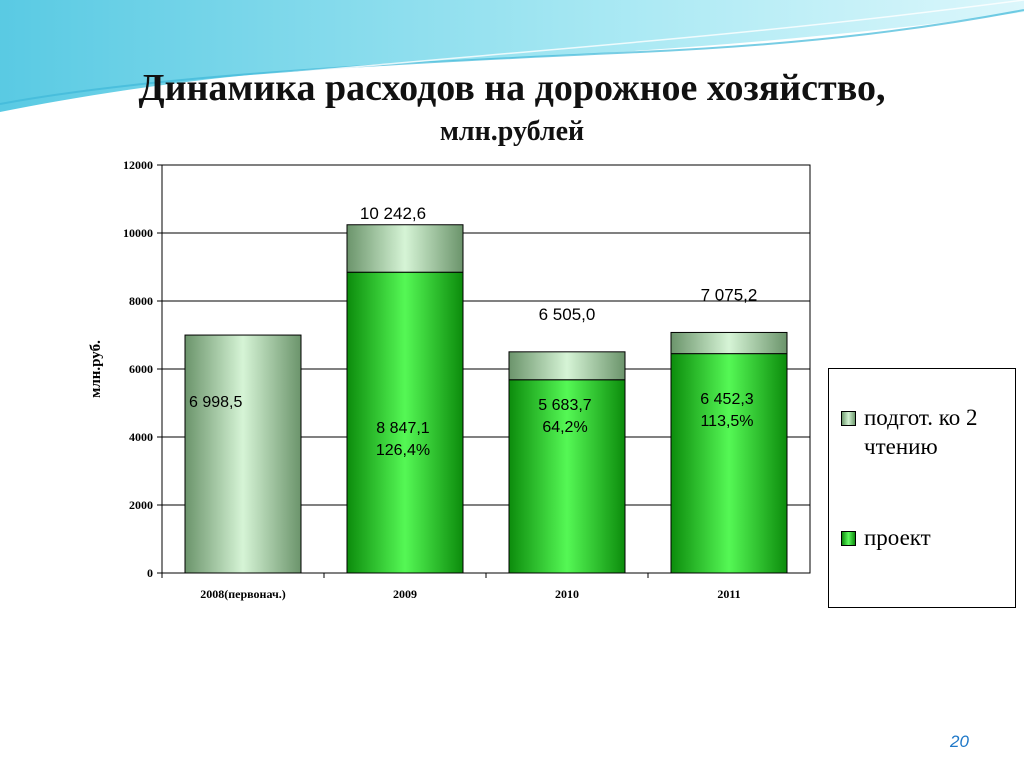  Describe the element at coordinates (567, 314) in the screenshot. I see `total-label: 6 505,0` at that location.